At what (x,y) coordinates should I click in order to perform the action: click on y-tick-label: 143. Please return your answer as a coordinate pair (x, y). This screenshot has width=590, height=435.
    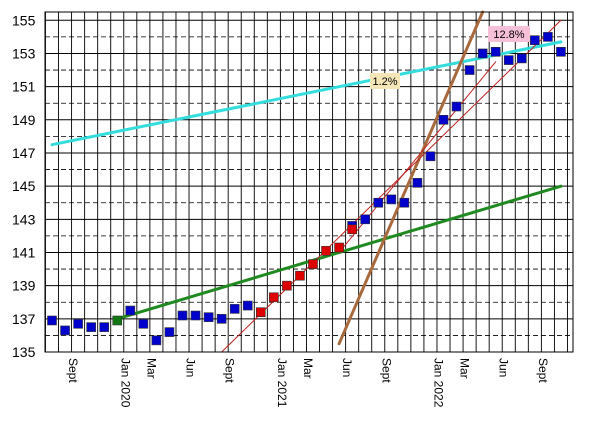
    Looking at the image, I should click on (24, 219).